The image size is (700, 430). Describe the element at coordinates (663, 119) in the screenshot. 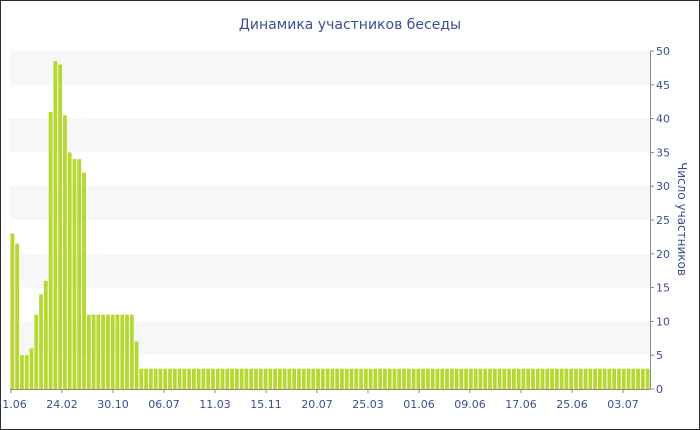

I see `y-tick-label: 40` at that location.